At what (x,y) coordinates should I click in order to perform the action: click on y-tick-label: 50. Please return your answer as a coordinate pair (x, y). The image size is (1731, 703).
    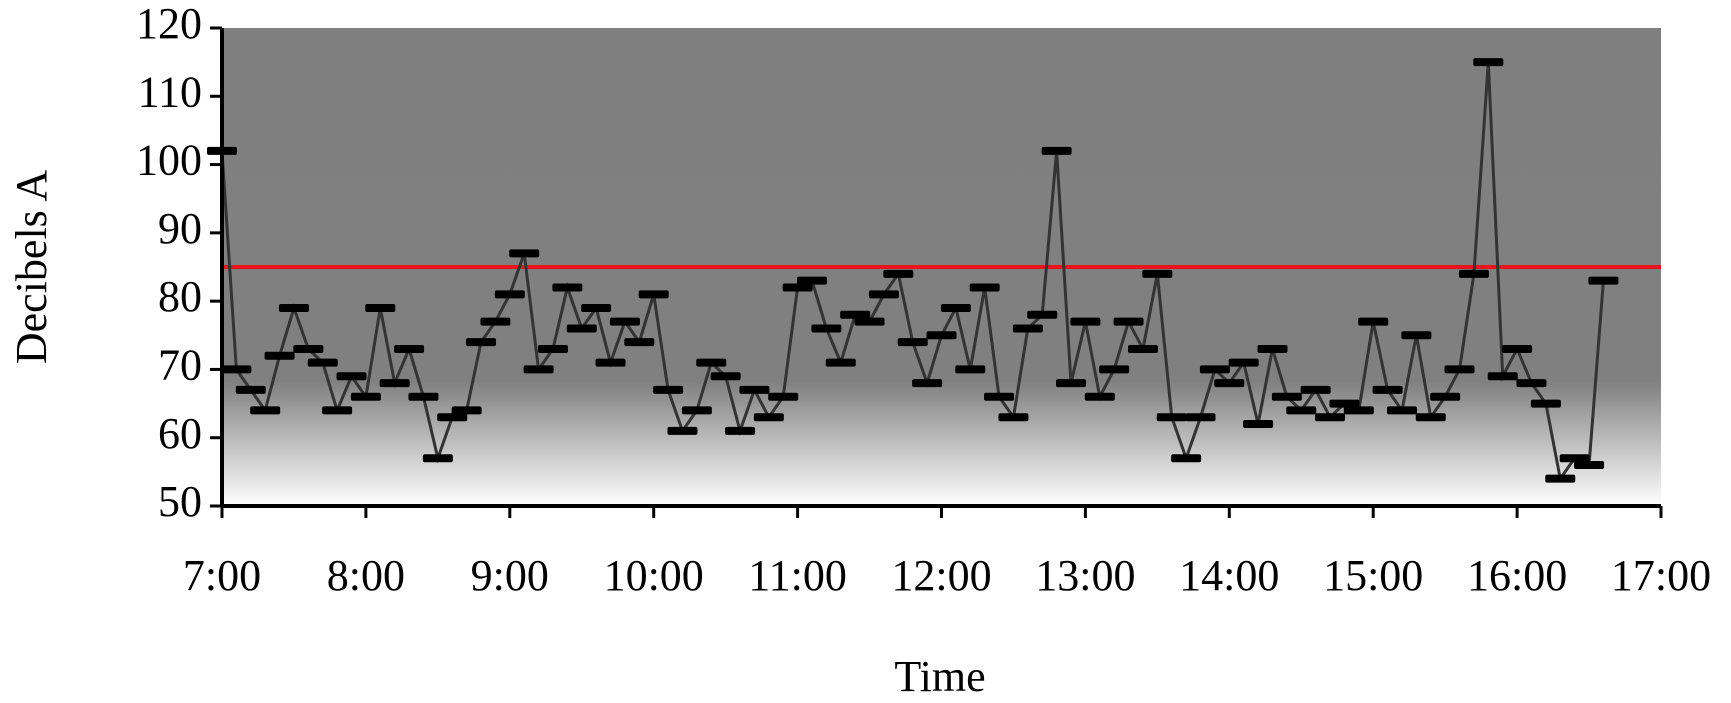
    Looking at the image, I should click on (180, 501).